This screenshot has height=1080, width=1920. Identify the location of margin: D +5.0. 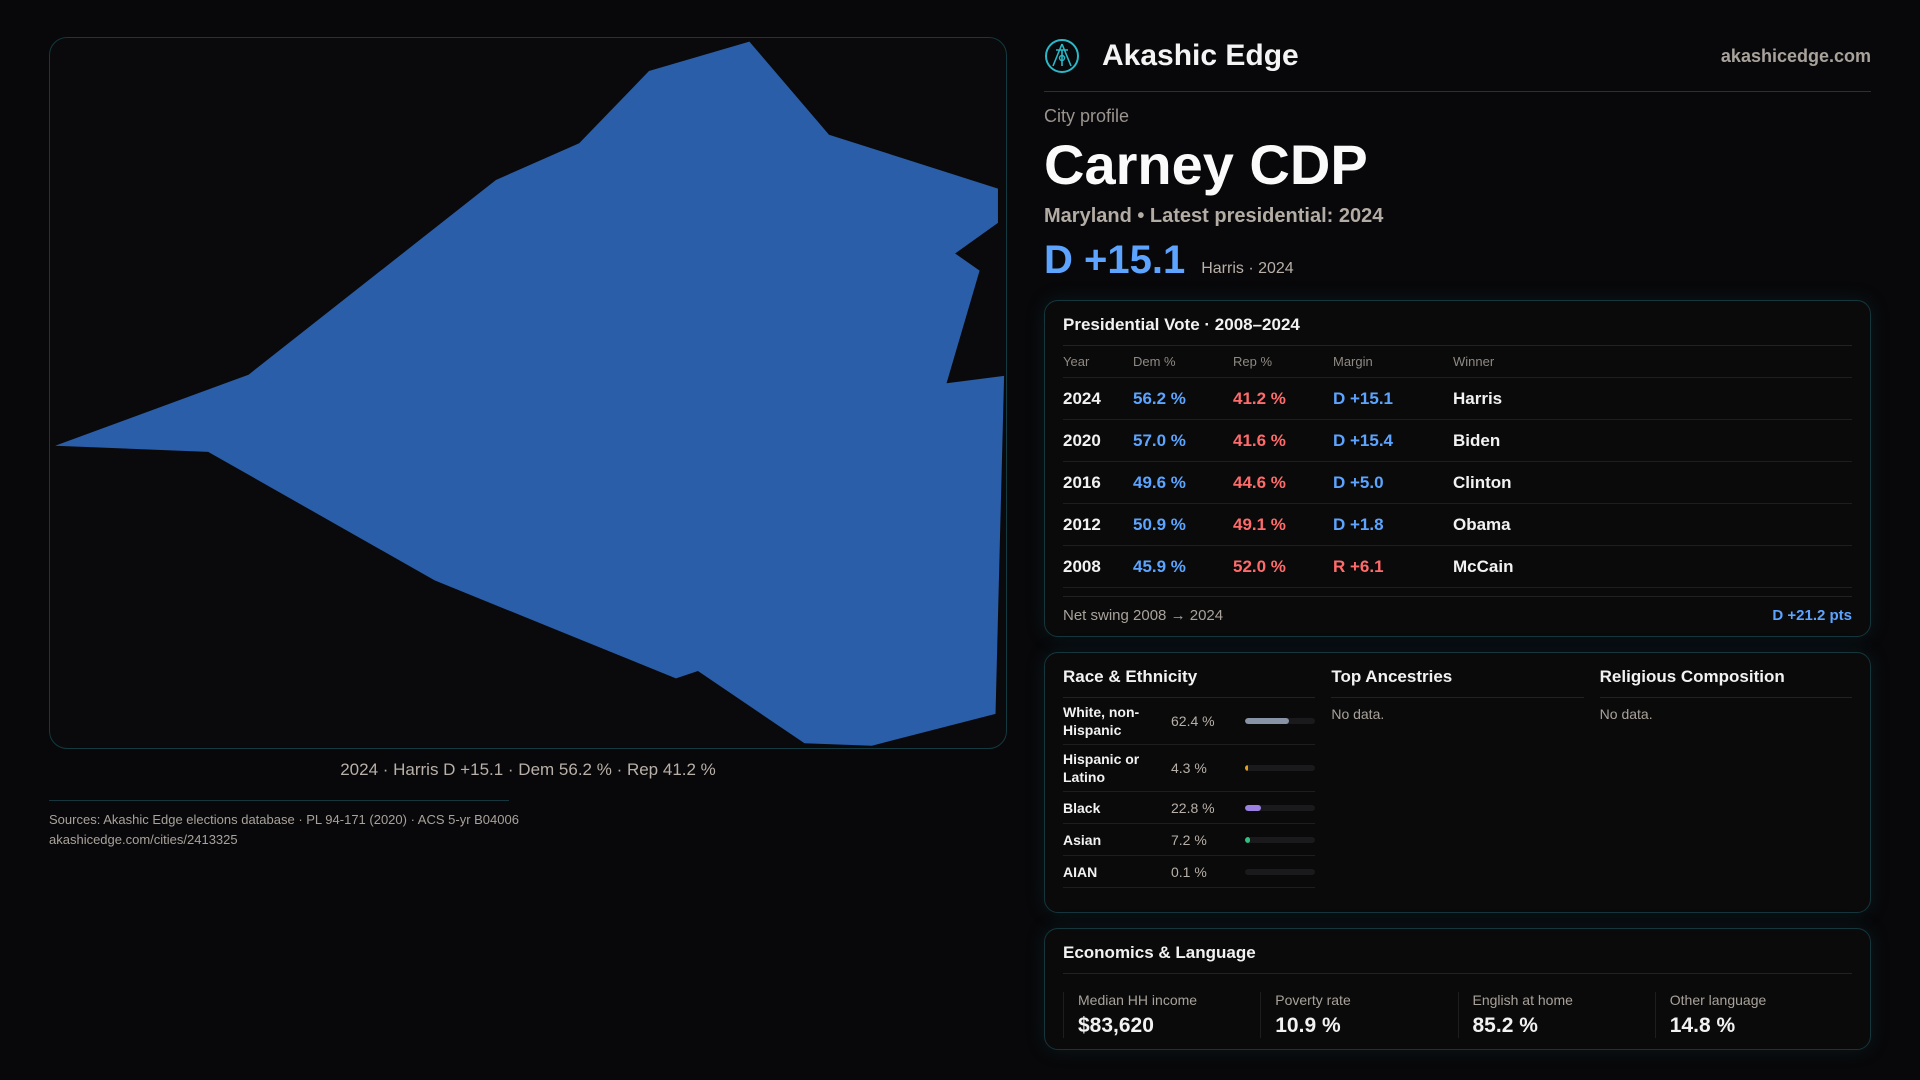
(1358, 482).